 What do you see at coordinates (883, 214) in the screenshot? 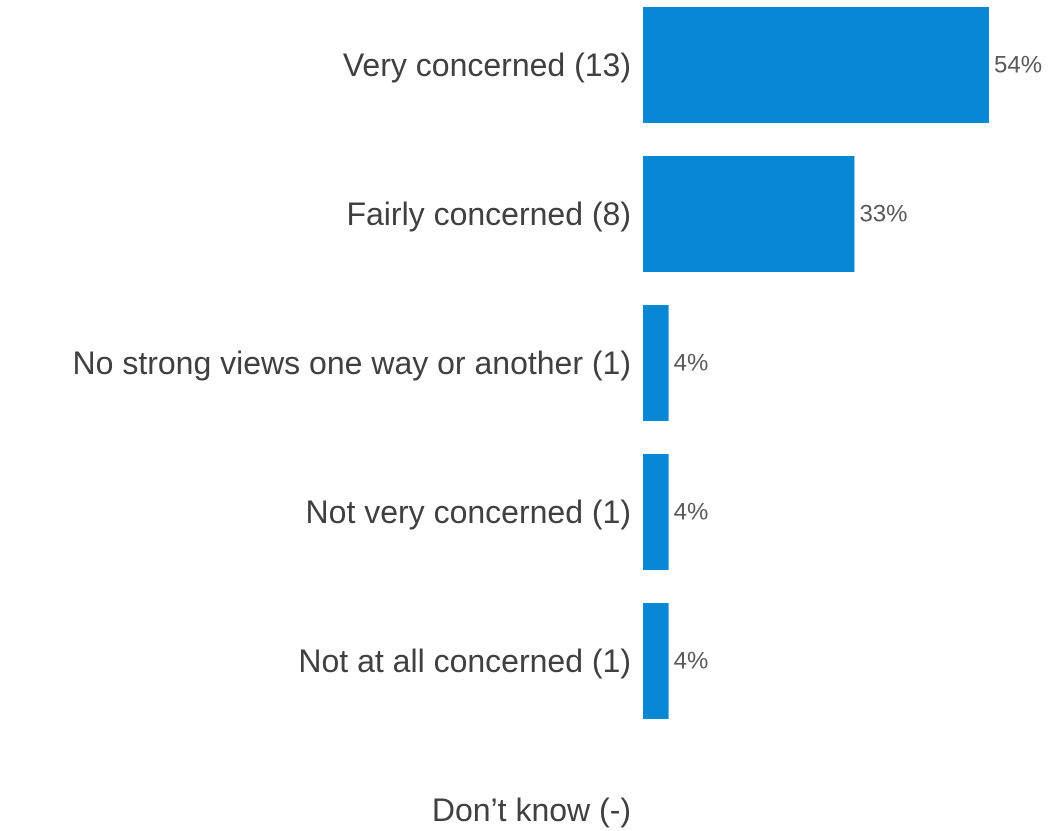
I see `data-label: 33%` at bounding box center [883, 214].